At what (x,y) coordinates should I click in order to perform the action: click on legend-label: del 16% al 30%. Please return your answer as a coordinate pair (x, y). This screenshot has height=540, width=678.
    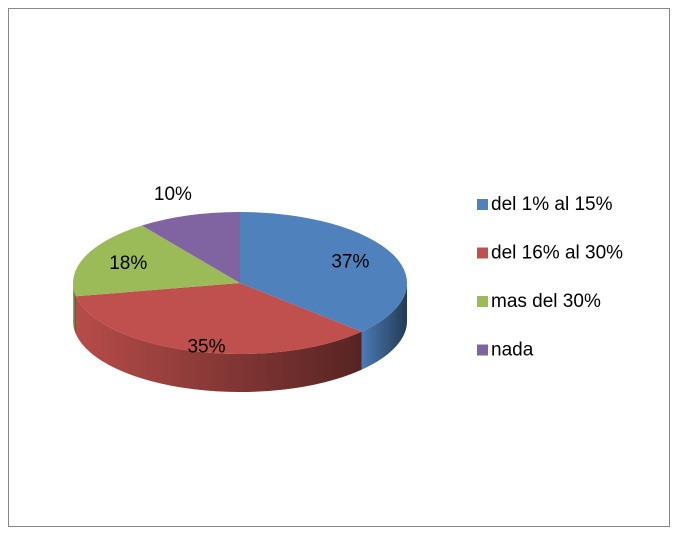
    Looking at the image, I should click on (557, 253).